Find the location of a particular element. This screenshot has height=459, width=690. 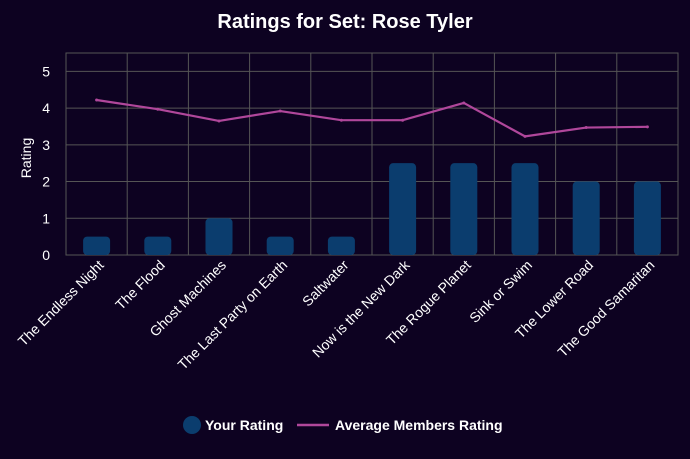

bar-the-lower-road is located at coordinates (586, 218).